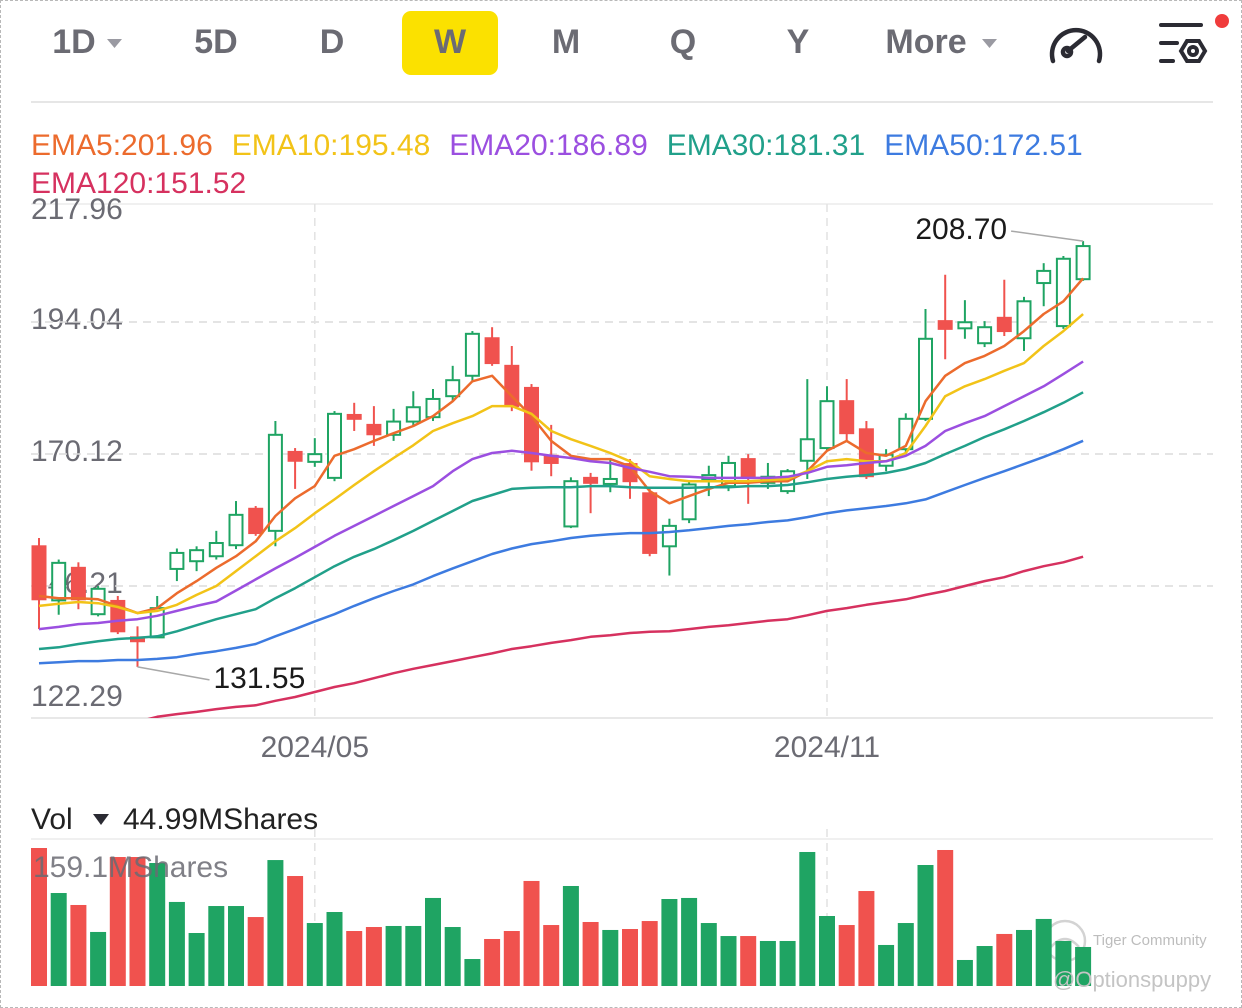  I want to click on tab: D, so click(332, 42).